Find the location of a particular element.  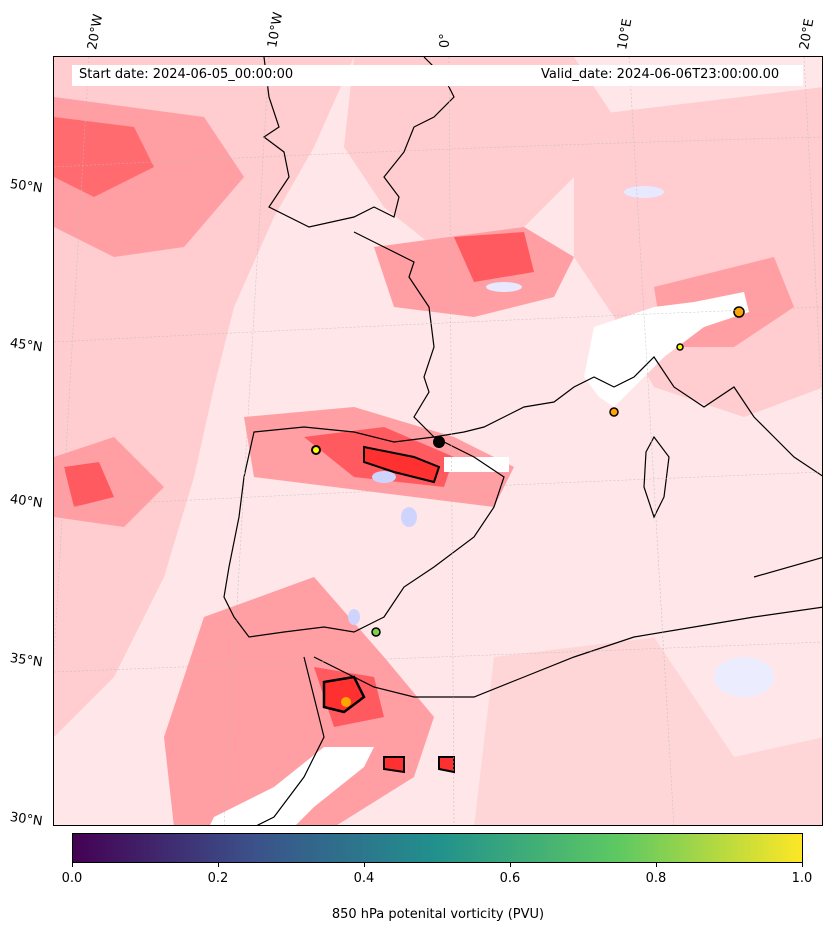

colorbar-ticklabel: 0.6 is located at coordinates (510, 878).